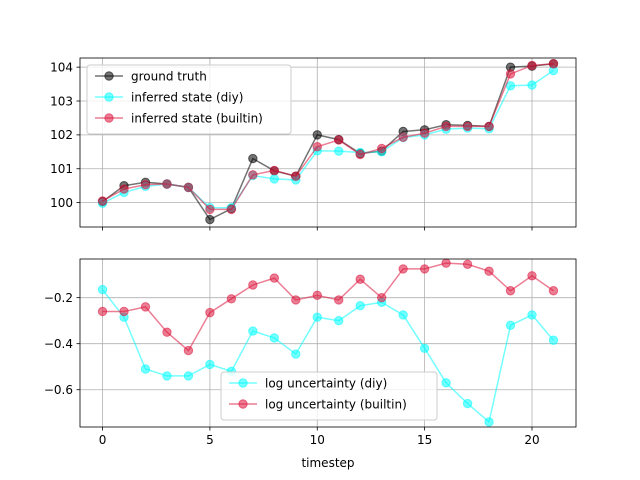 The image size is (640, 480). Describe the element at coordinates (169, 76) in the screenshot. I see `legend-label: ground truth` at that location.